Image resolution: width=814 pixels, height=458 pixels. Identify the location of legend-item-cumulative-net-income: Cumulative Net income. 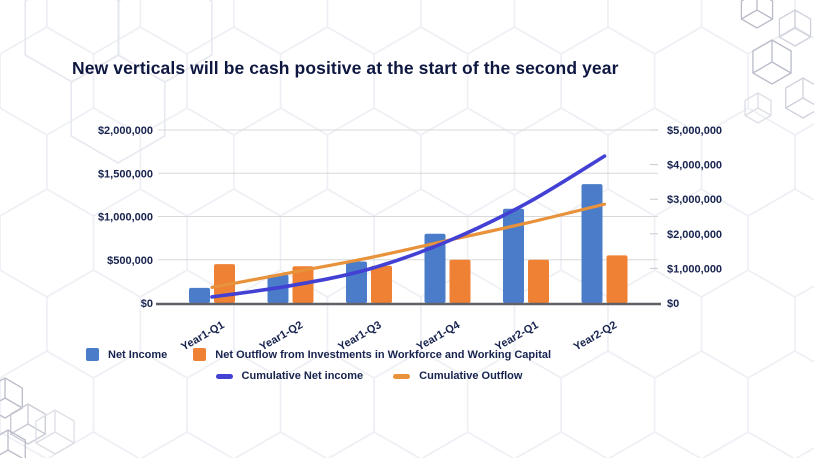
(289, 376).